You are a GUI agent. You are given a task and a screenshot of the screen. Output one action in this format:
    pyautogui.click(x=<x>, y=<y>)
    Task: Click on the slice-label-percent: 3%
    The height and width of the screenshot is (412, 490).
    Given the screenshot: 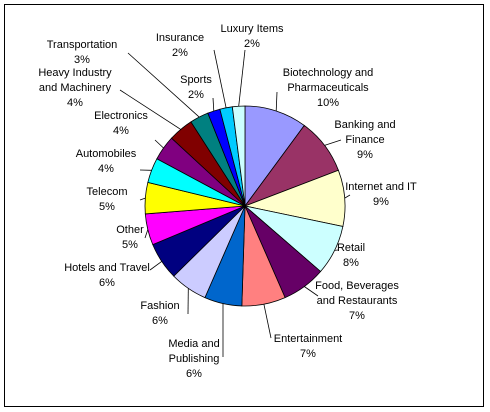 What is the action you would take?
    pyautogui.click(x=82, y=60)
    